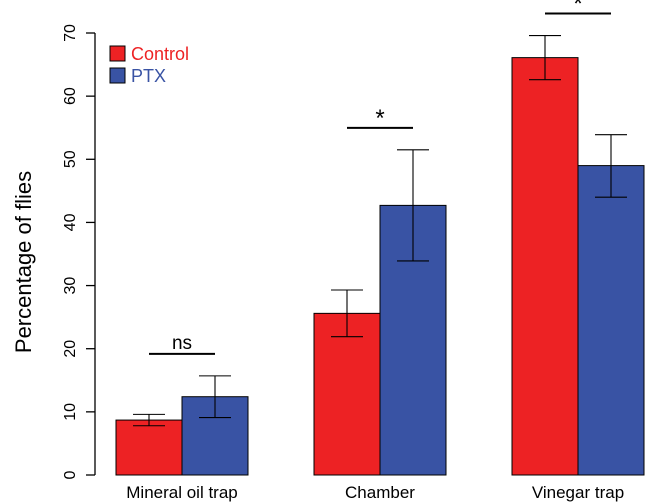 The width and height of the screenshot is (650, 504). What do you see at coordinates (78, 251) in the screenshot?
I see `y-axis: 0 10 20 30 40 50 60 70` at bounding box center [78, 251].